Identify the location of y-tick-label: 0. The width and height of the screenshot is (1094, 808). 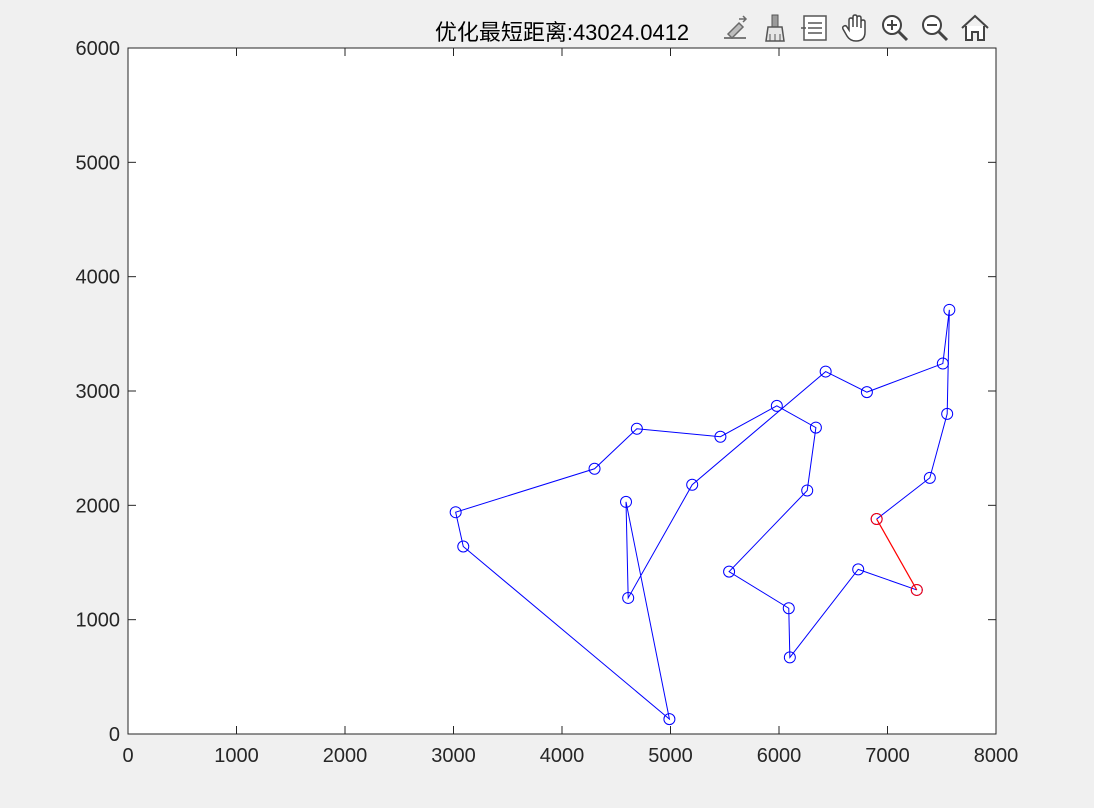
(114, 735).